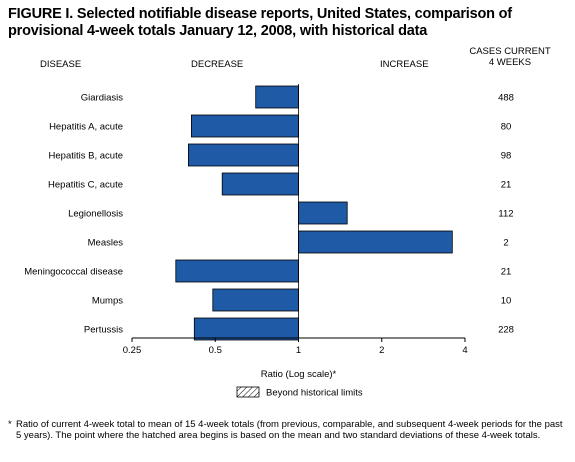 The height and width of the screenshot is (462, 575). Describe the element at coordinates (10, 424) in the screenshot. I see `footnote-marker: *` at that location.